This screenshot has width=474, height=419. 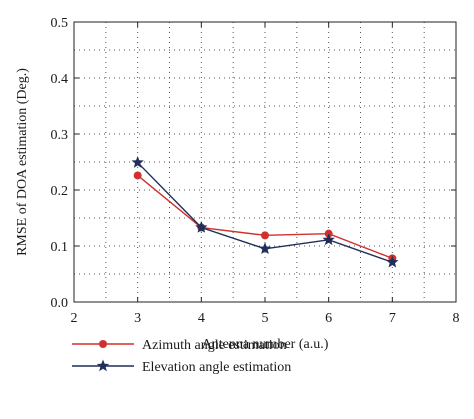 I want to click on x-tick-label: 7, so click(x=392, y=318).